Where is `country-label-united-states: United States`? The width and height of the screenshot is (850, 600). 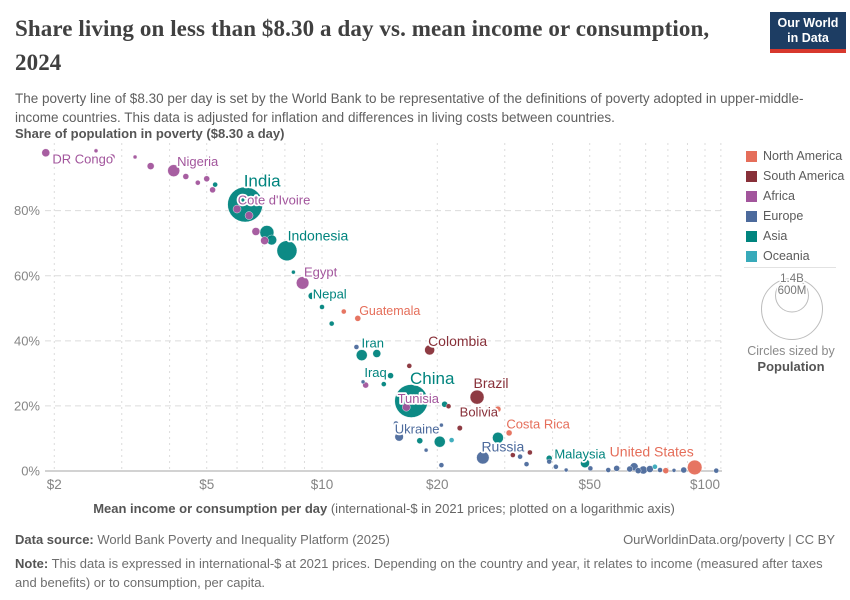 country-label-united-states: United States is located at coordinates (652, 452).